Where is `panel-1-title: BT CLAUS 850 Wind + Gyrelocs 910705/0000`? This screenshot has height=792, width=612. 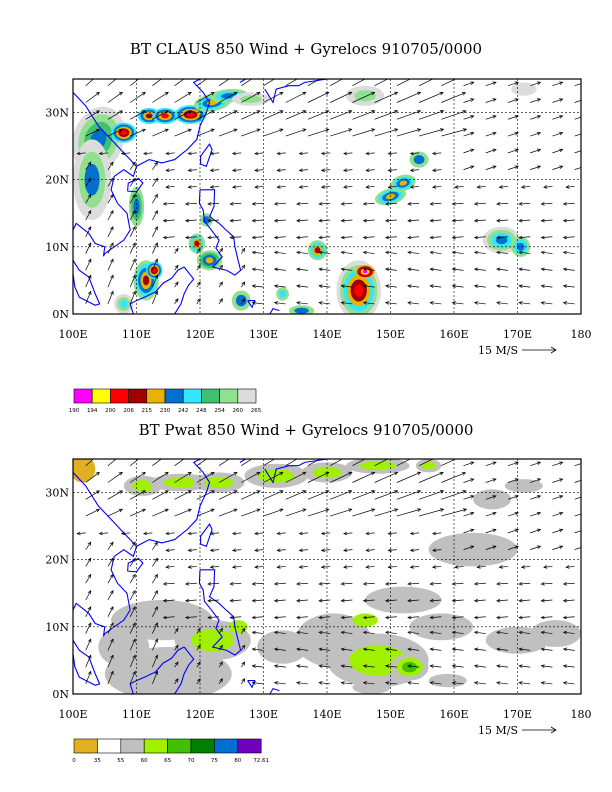
panel-1-title: BT CLAUS 850 Wind + Gyrelocs 910705/0000 is located at coordinates (306, 49).